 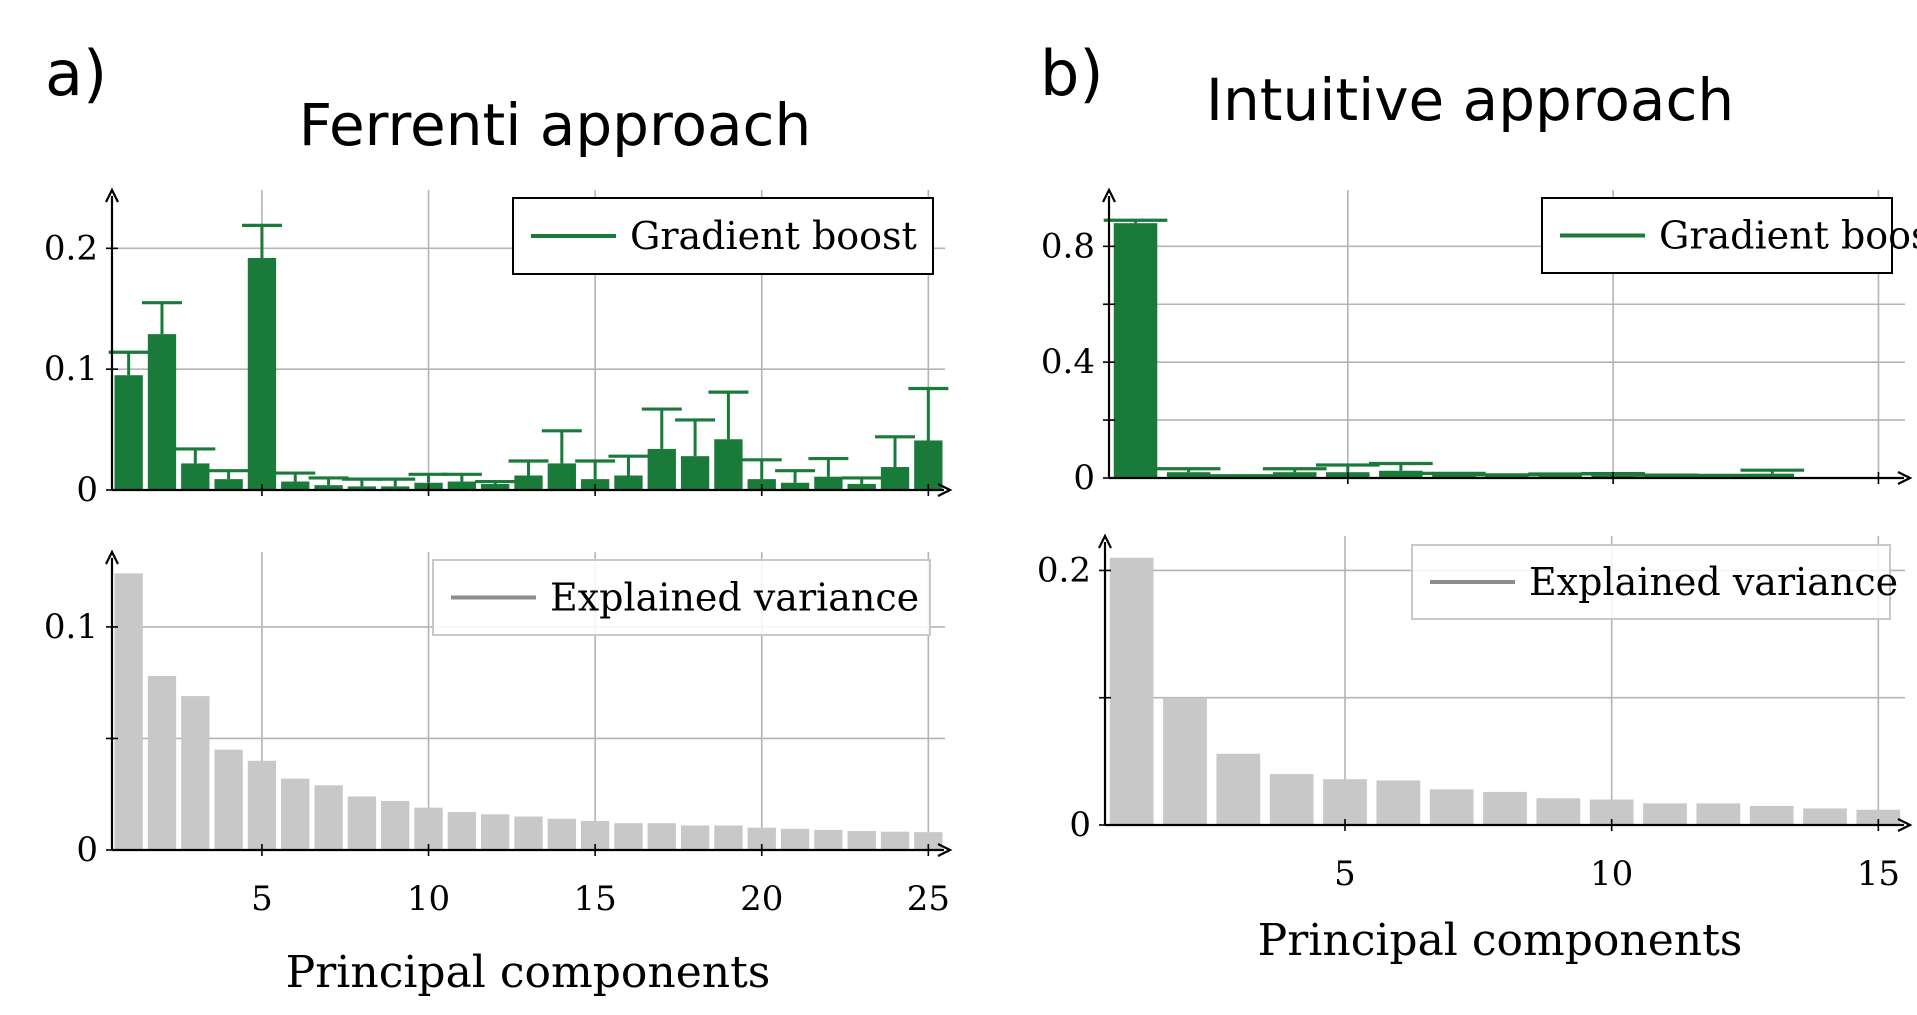 I want to click on a-bottom-ytick-label-0: 0, so click(x=87, y=850).